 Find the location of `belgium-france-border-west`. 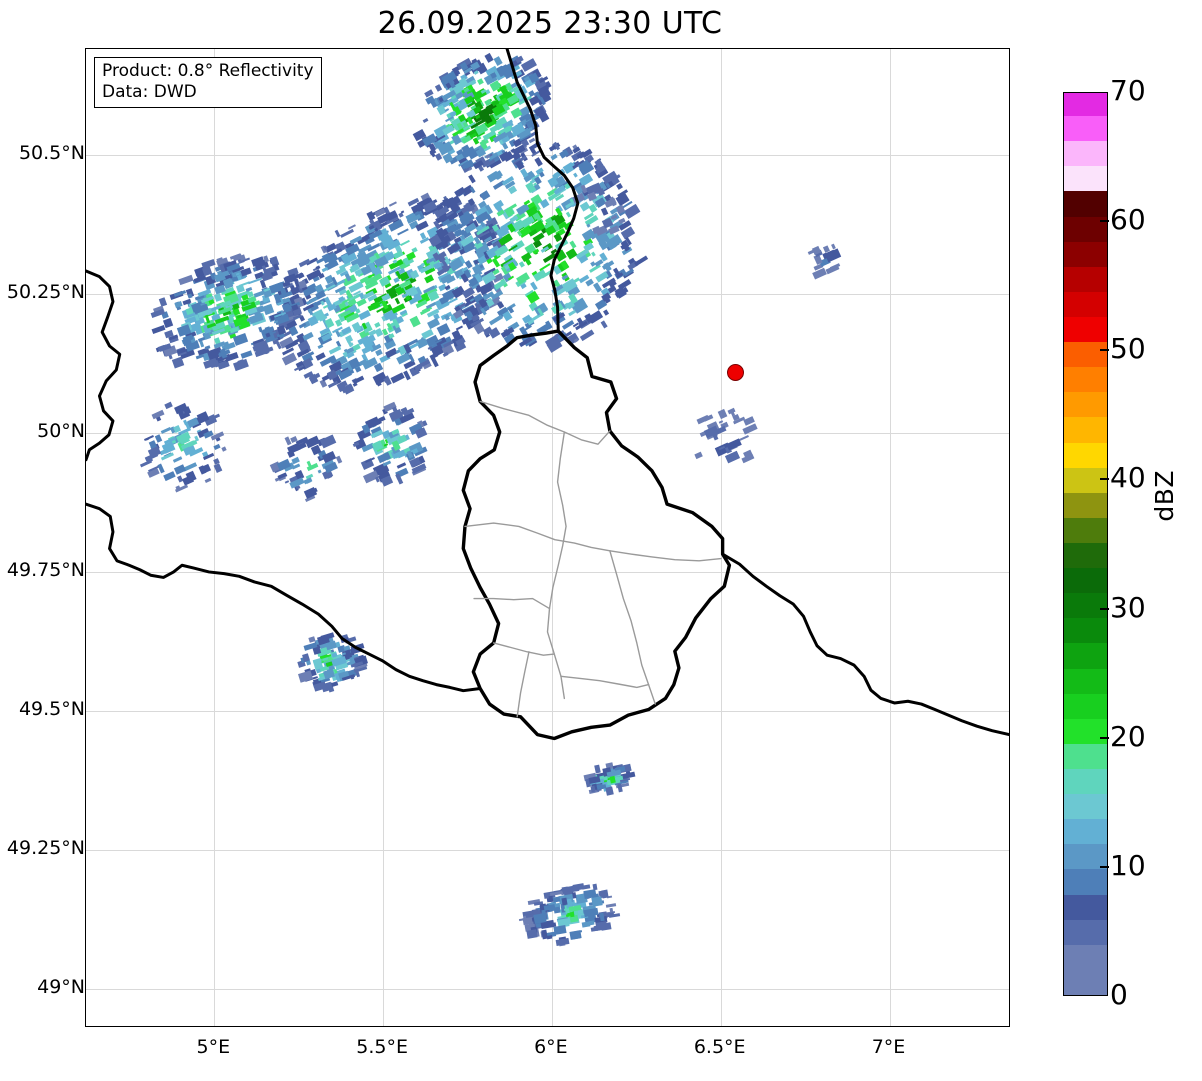

belgium-france-border-west is located at coordinates (104, 365).